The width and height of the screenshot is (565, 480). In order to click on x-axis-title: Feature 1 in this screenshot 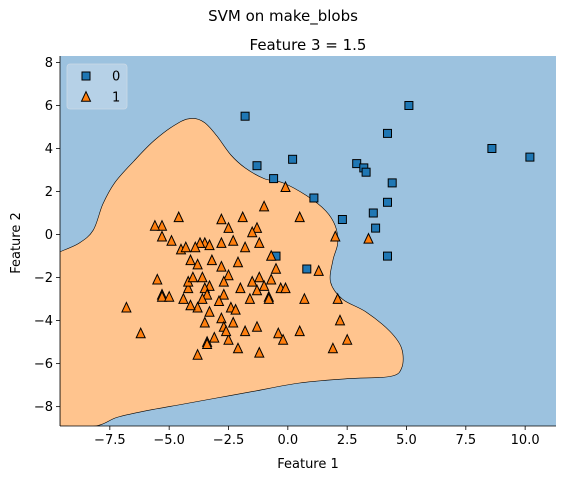, I will do `click(308, 464)`.